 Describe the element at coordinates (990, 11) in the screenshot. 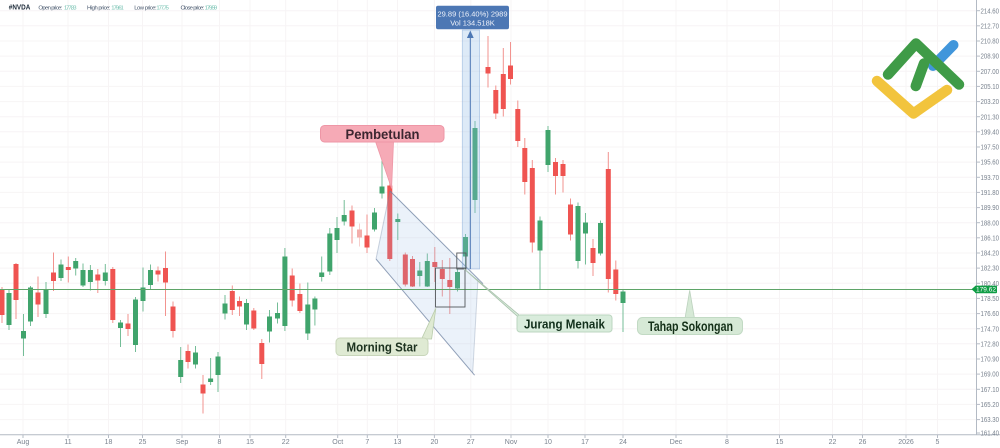

I see `svg-text: 214.60` at that location.